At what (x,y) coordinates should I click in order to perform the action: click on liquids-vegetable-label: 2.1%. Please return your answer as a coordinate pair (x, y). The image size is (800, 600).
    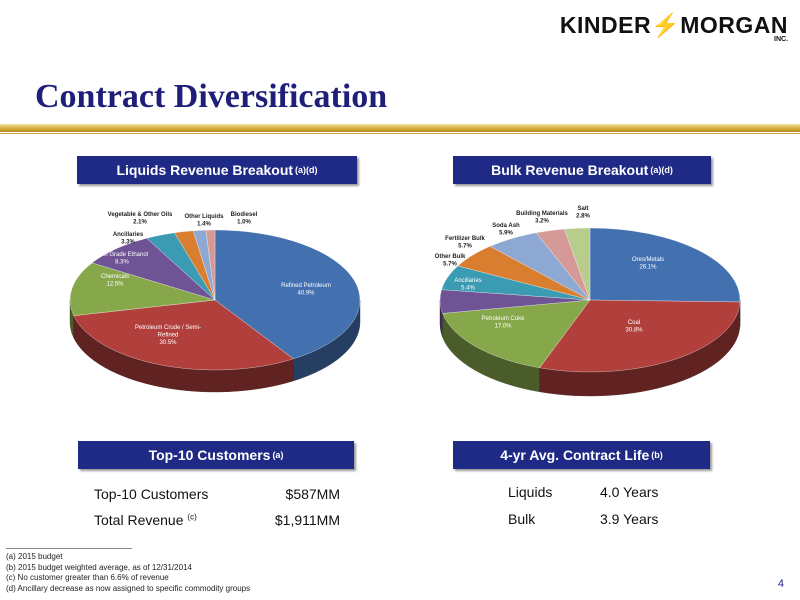
    Looking at the image, I should click on (140, 223).